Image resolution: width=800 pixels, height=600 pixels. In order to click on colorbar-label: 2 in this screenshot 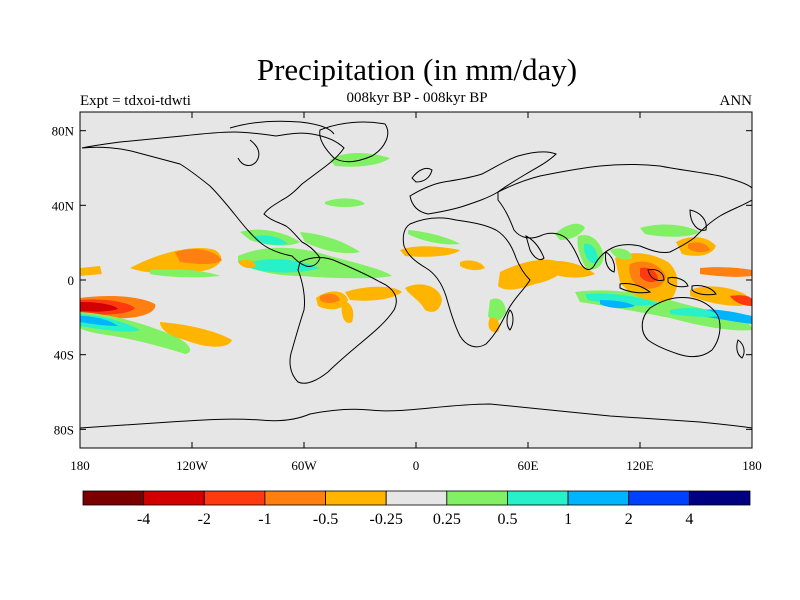, I will do `click(629, 519)`.